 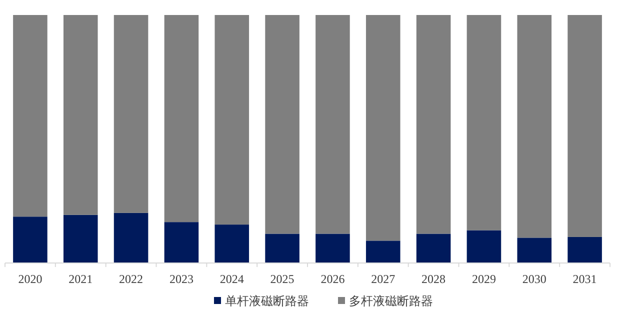 I want to click on legend-label: 单杆液磁断路器, so click(x=267, y=301).